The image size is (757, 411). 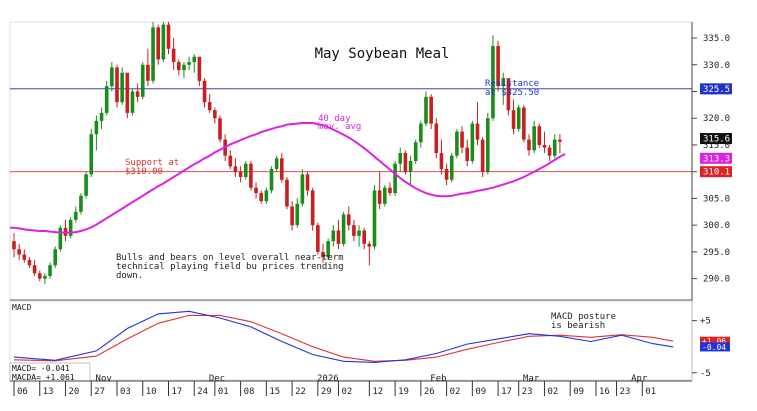 I want to click on price-tick-label: 315.0, so click(x=716, y=146).